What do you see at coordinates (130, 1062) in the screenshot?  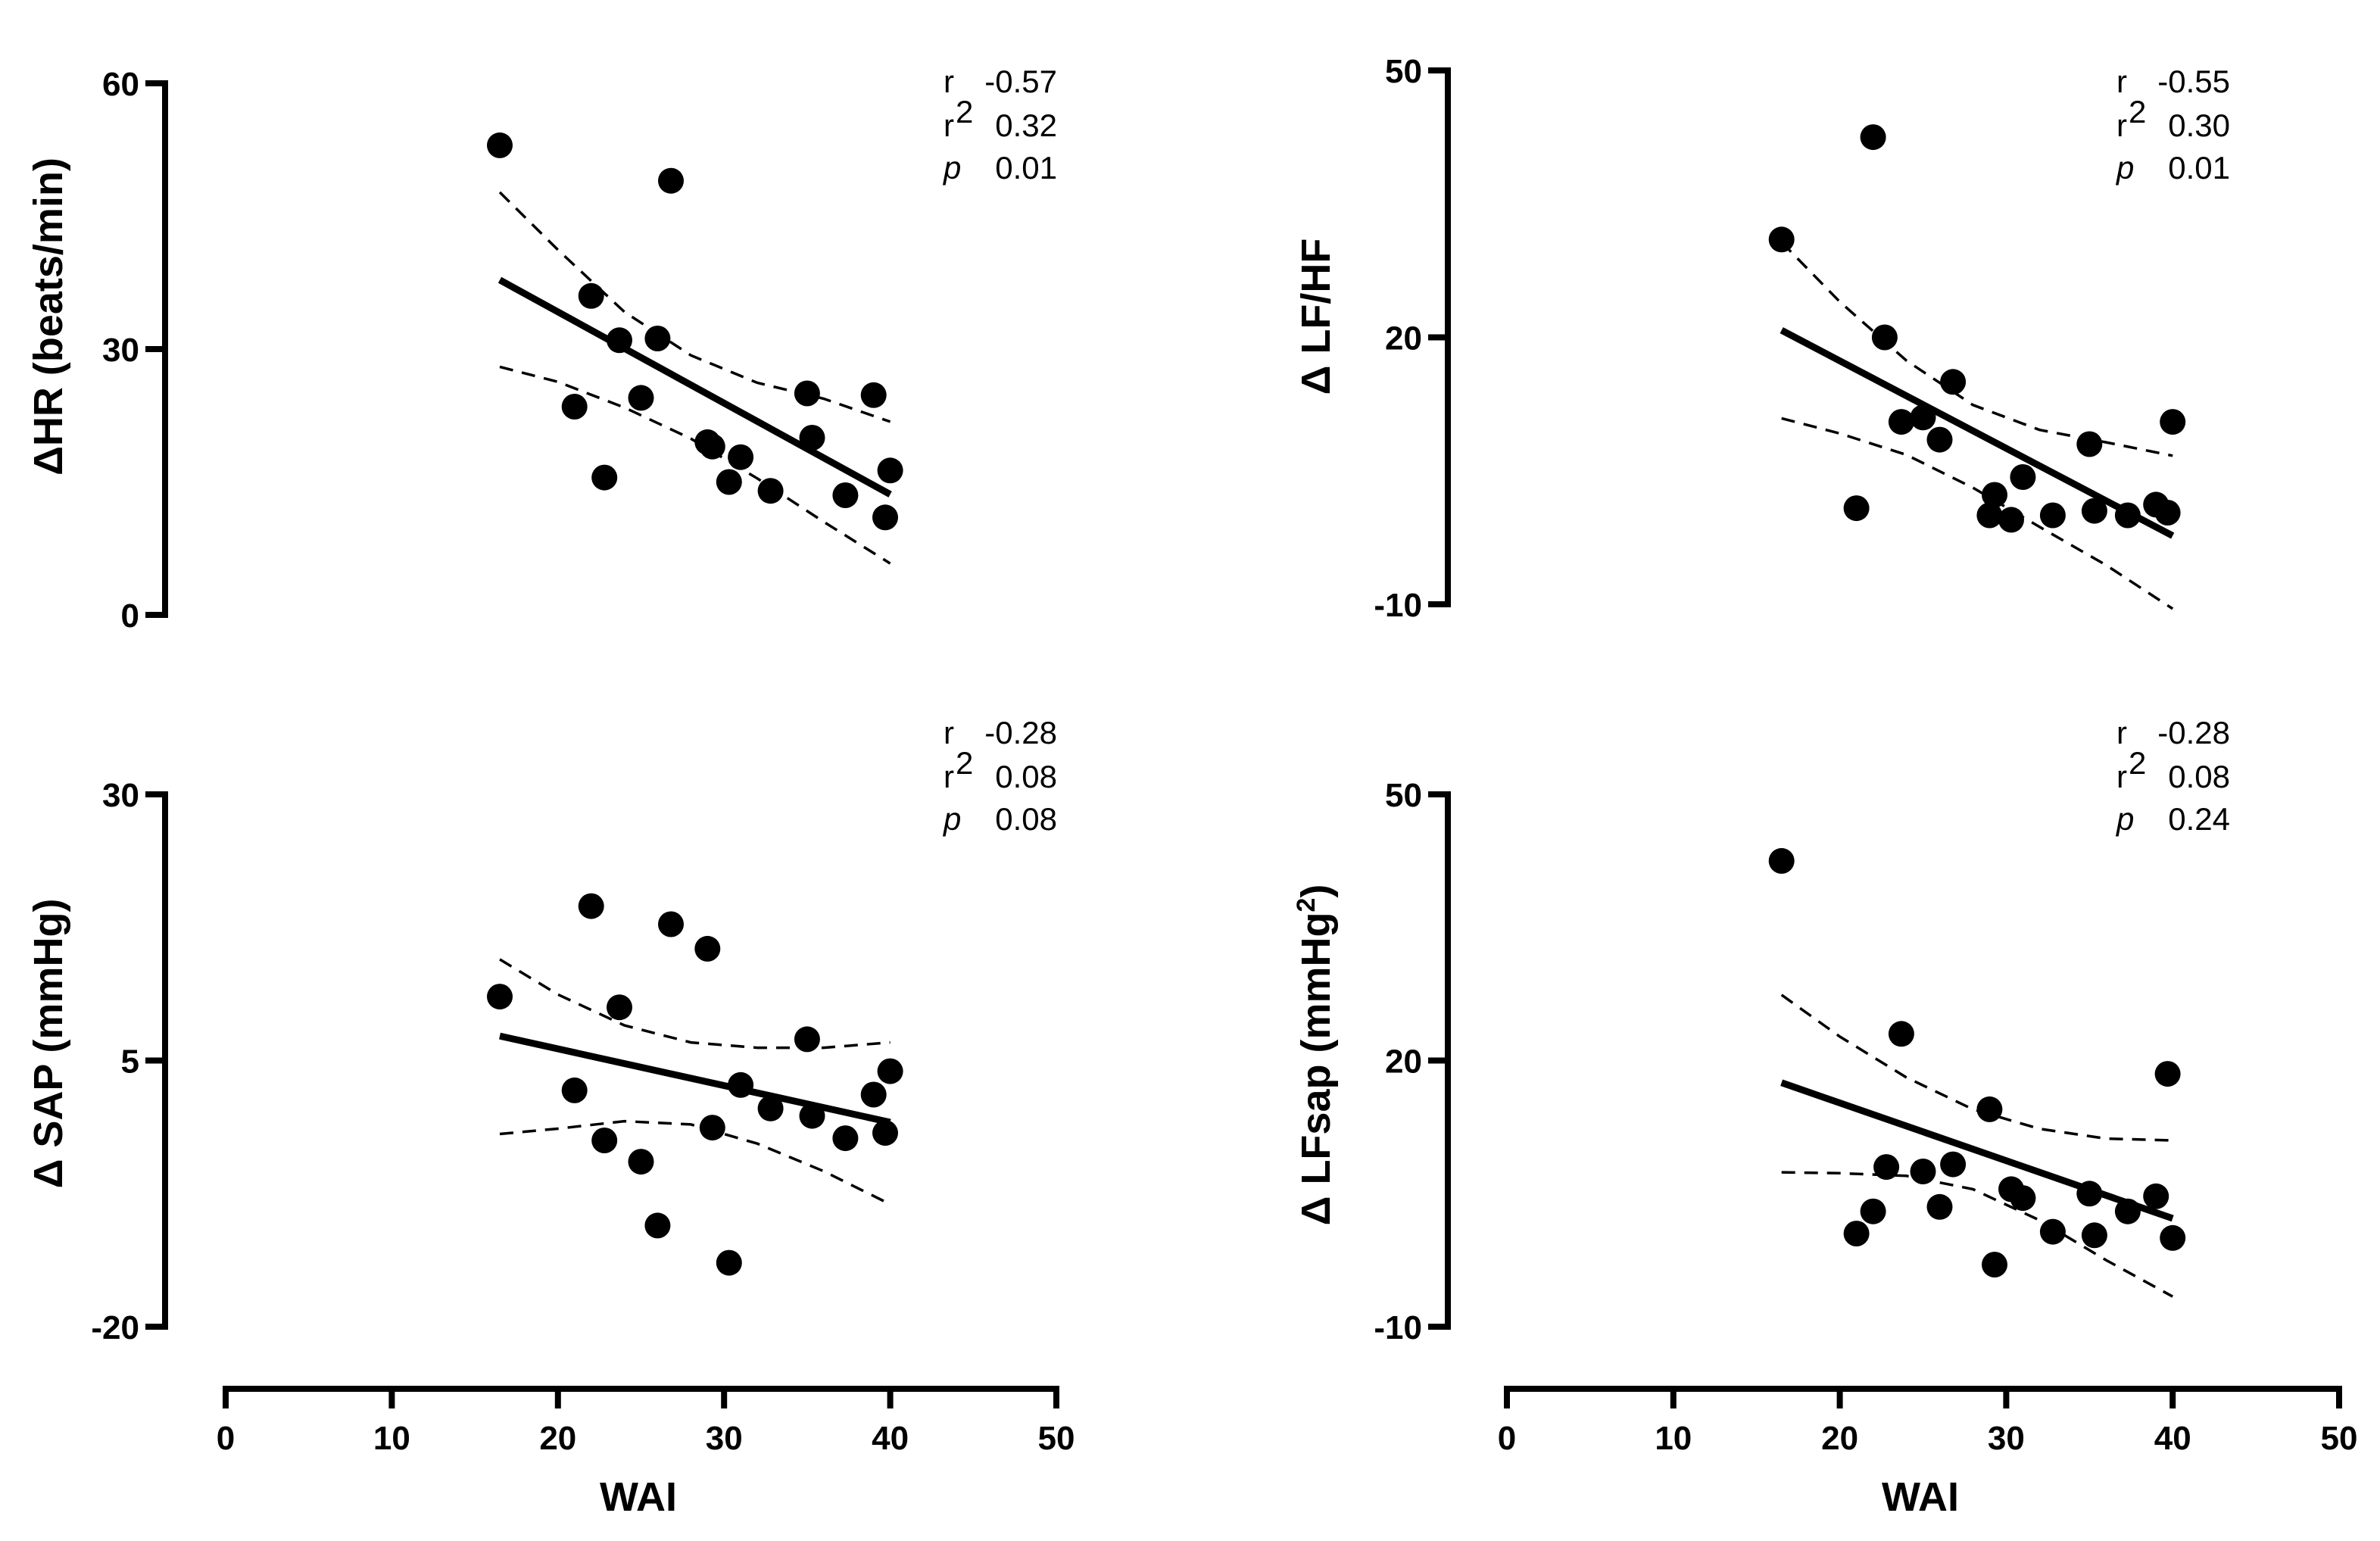 I see `y-tick-label: 5` at bounding box center [130, 1062].